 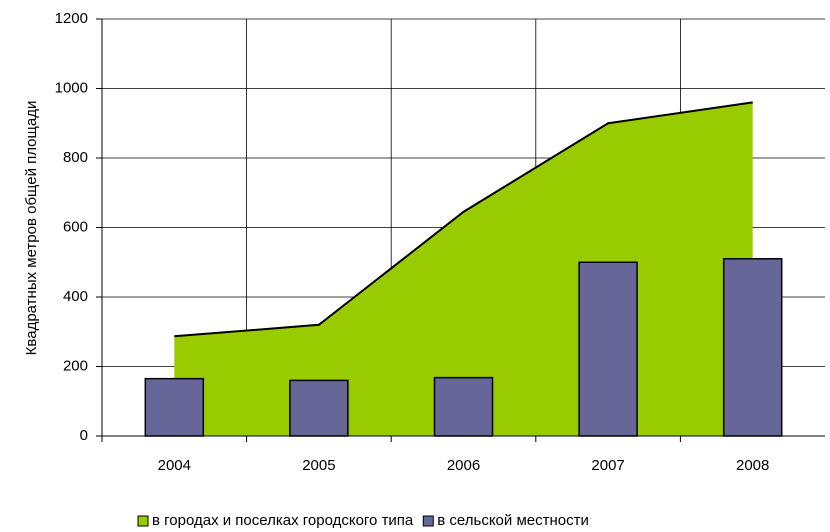 What do you see at coordinates (75, 226) in the screenshot?
I see `y-tick-label: 600` at bounding box center [75, 226].